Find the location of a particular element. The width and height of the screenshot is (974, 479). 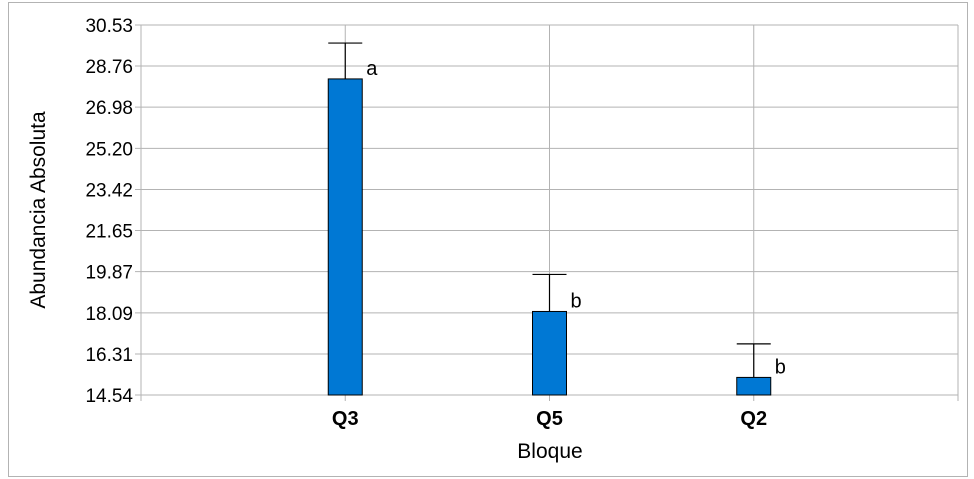

bar-q2 is located at coordinates (754, 386).